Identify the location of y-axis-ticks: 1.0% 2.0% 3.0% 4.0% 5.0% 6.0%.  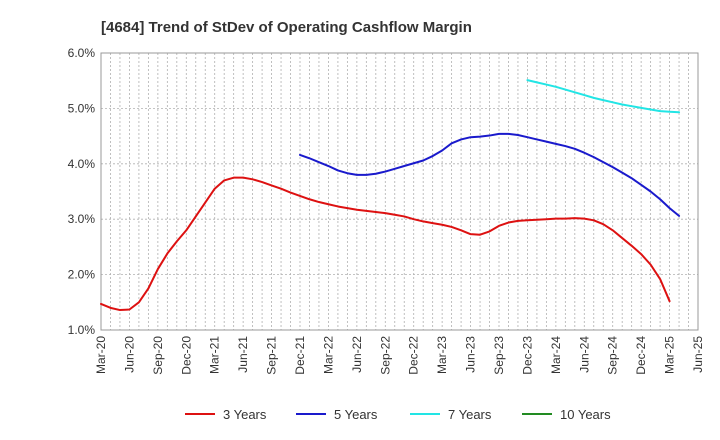
(82, 191).